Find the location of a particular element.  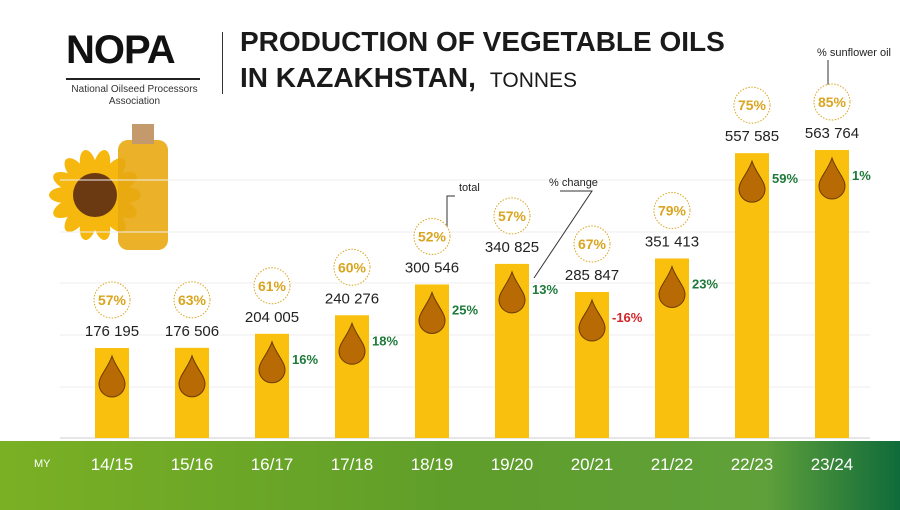

value-label: 351 413 is located at coordinates (672, 241).